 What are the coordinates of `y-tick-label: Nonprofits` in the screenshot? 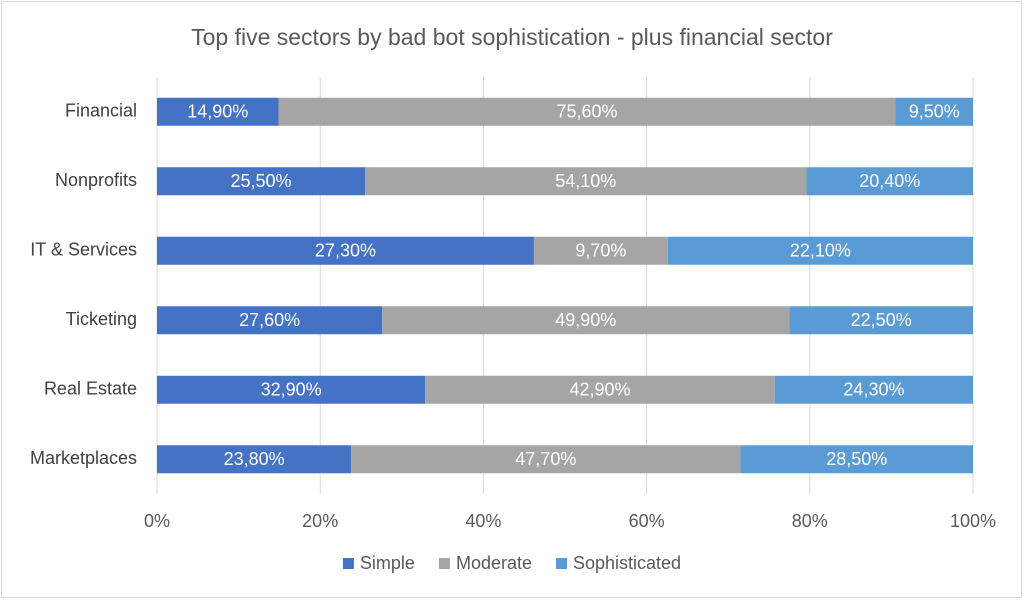 It's located at (96, 180).